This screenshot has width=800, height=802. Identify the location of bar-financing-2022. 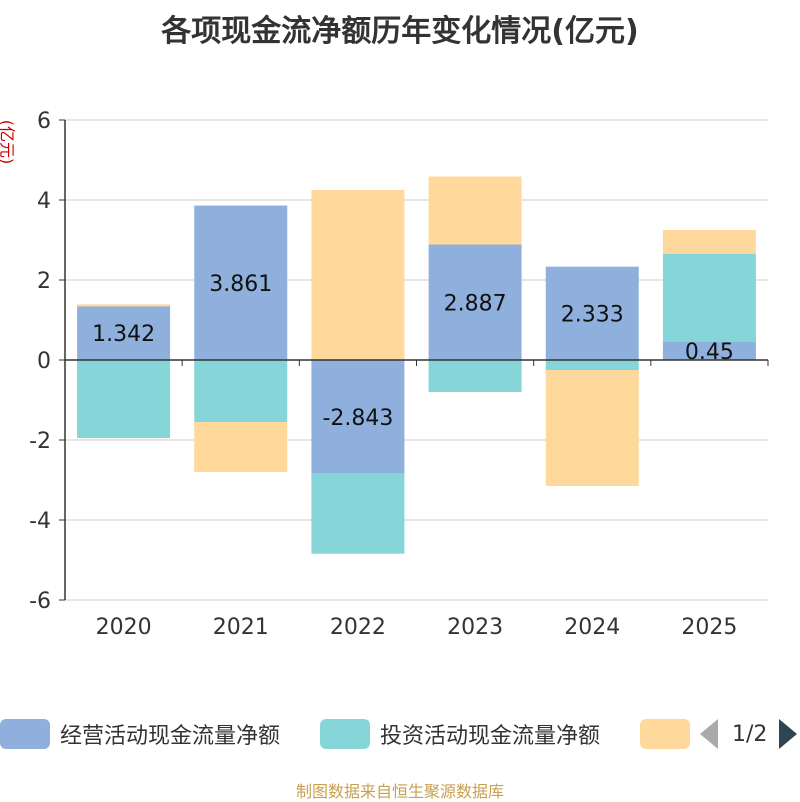
(358, 275).